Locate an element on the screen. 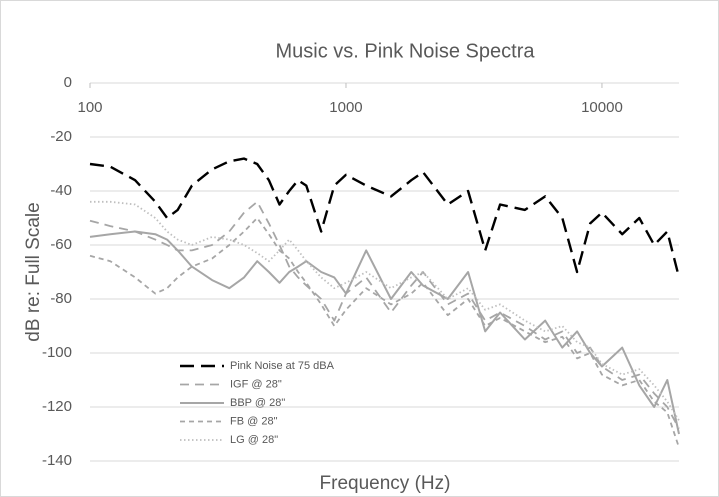 This screenshot has width=719, height=497. y-axis-title: dB re: Full Scale is located at coordinates (33, 271).